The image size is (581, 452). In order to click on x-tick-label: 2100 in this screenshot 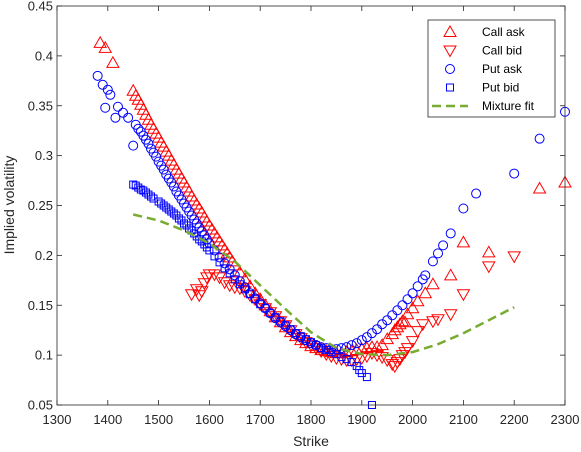, I will do `click(463, 419)`.